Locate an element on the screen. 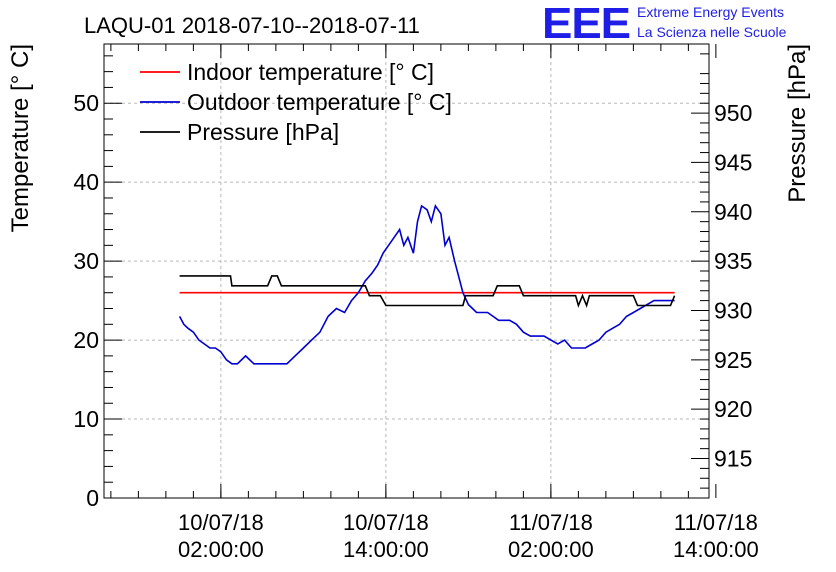 This screenshot has height=572, width=836. y2-tick-label: 945 is located at coordinates (733, 162).